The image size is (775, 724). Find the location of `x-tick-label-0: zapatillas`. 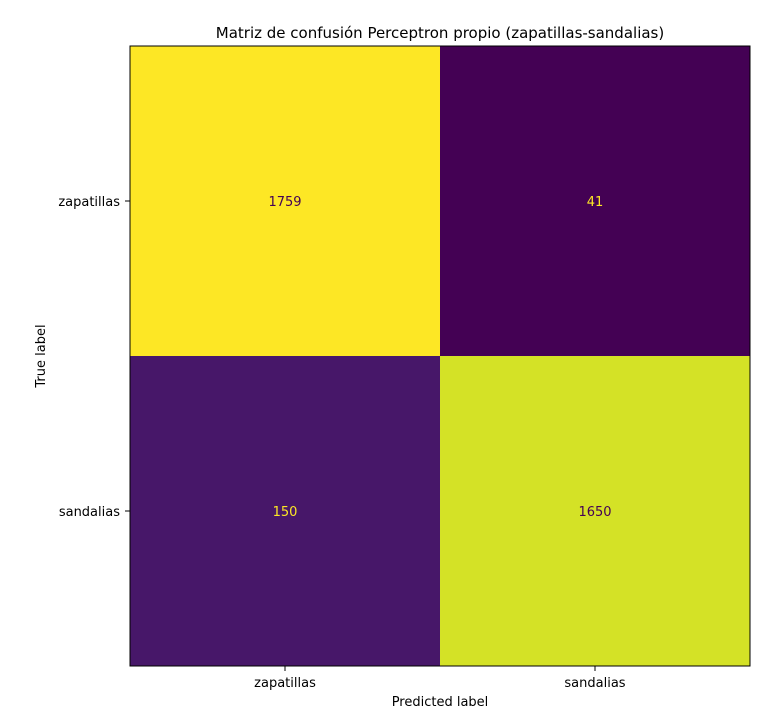

x-tick-label-0: zapatillas is located at coordinates (285, 683).